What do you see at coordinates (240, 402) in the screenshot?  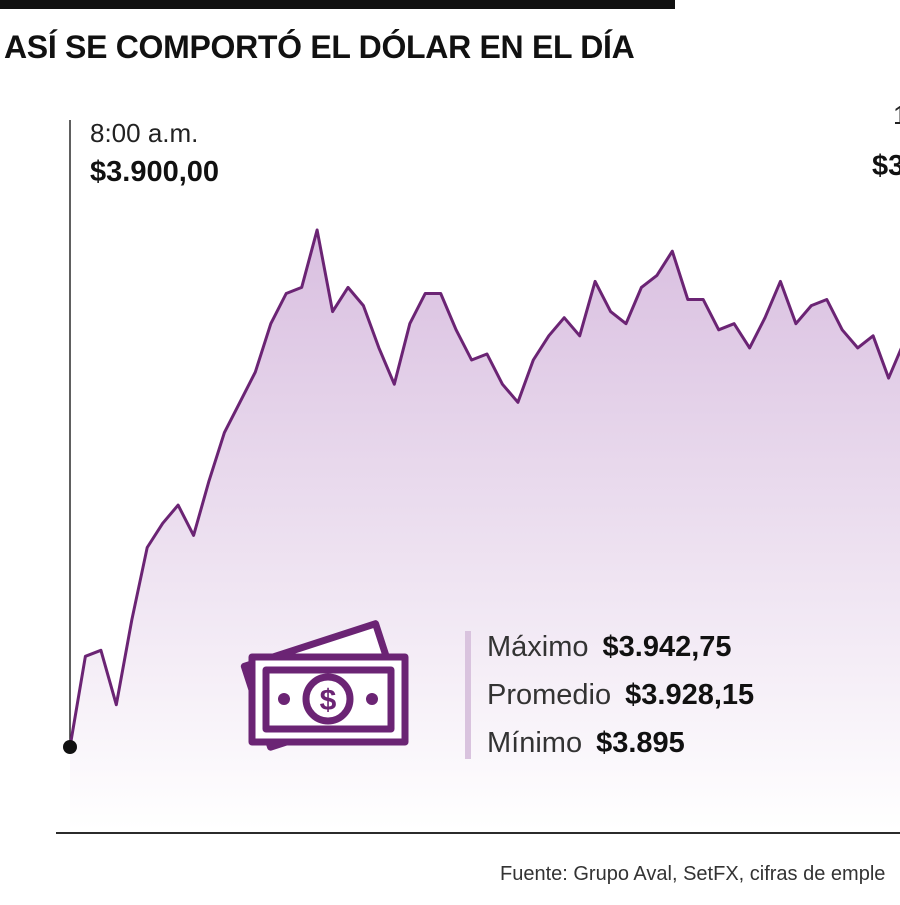 I see `data-point-8:55` at bounding box center [240, 402].